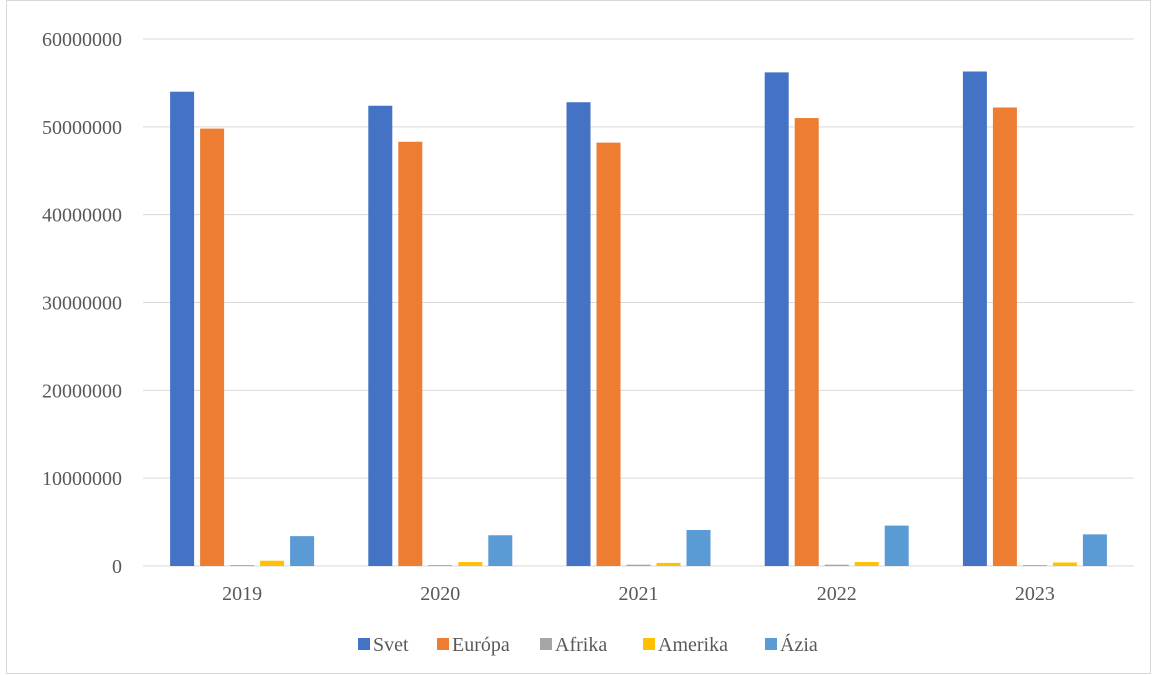 The width and height of the screenshot is (1152, 675). What do you see at coordinates (799, 644) in the screenshot?
I see `legend-label-ázia: Ázia` at bounding box center [799, 644].